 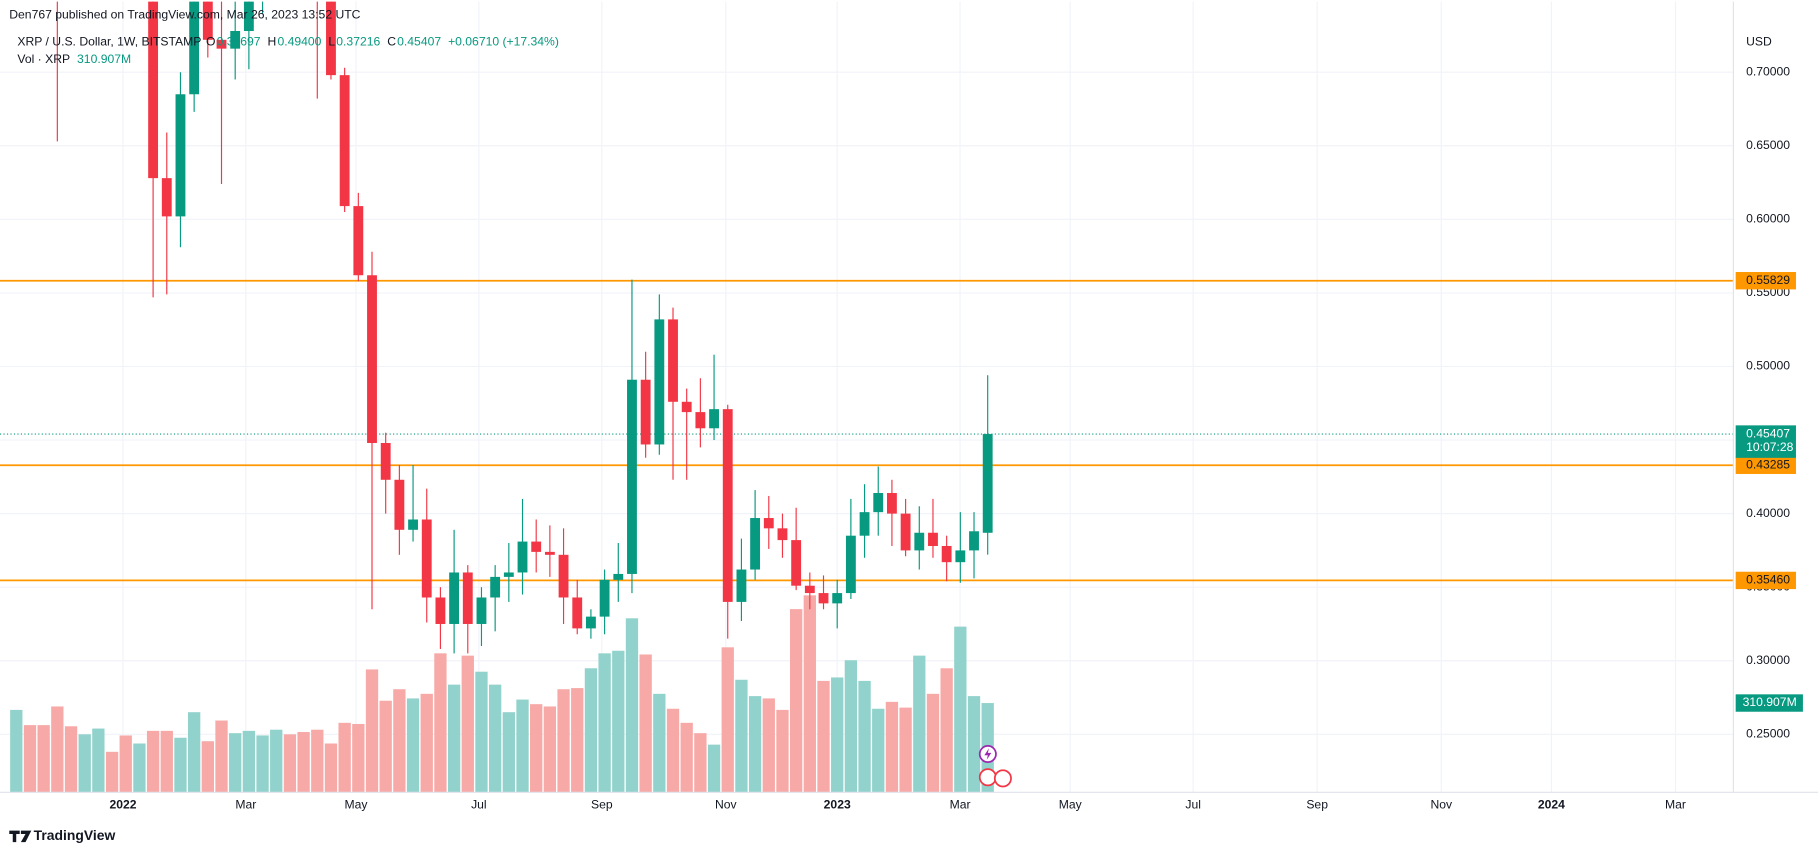 I want to click on legend-value: 0.49400, so click(x=299, y=41).